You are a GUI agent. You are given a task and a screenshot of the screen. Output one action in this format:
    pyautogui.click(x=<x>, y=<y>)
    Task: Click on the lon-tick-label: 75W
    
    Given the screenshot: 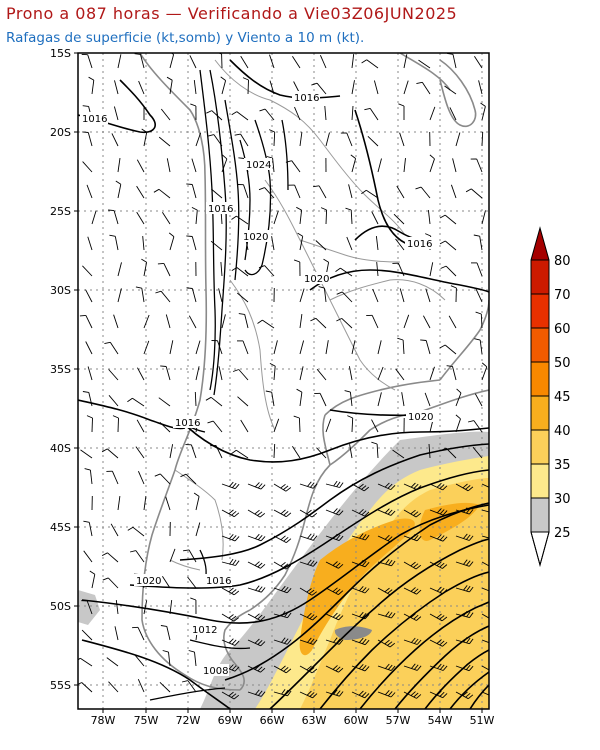 What is the action you would take?
    pyautogui.click(x=146, y=720)
    